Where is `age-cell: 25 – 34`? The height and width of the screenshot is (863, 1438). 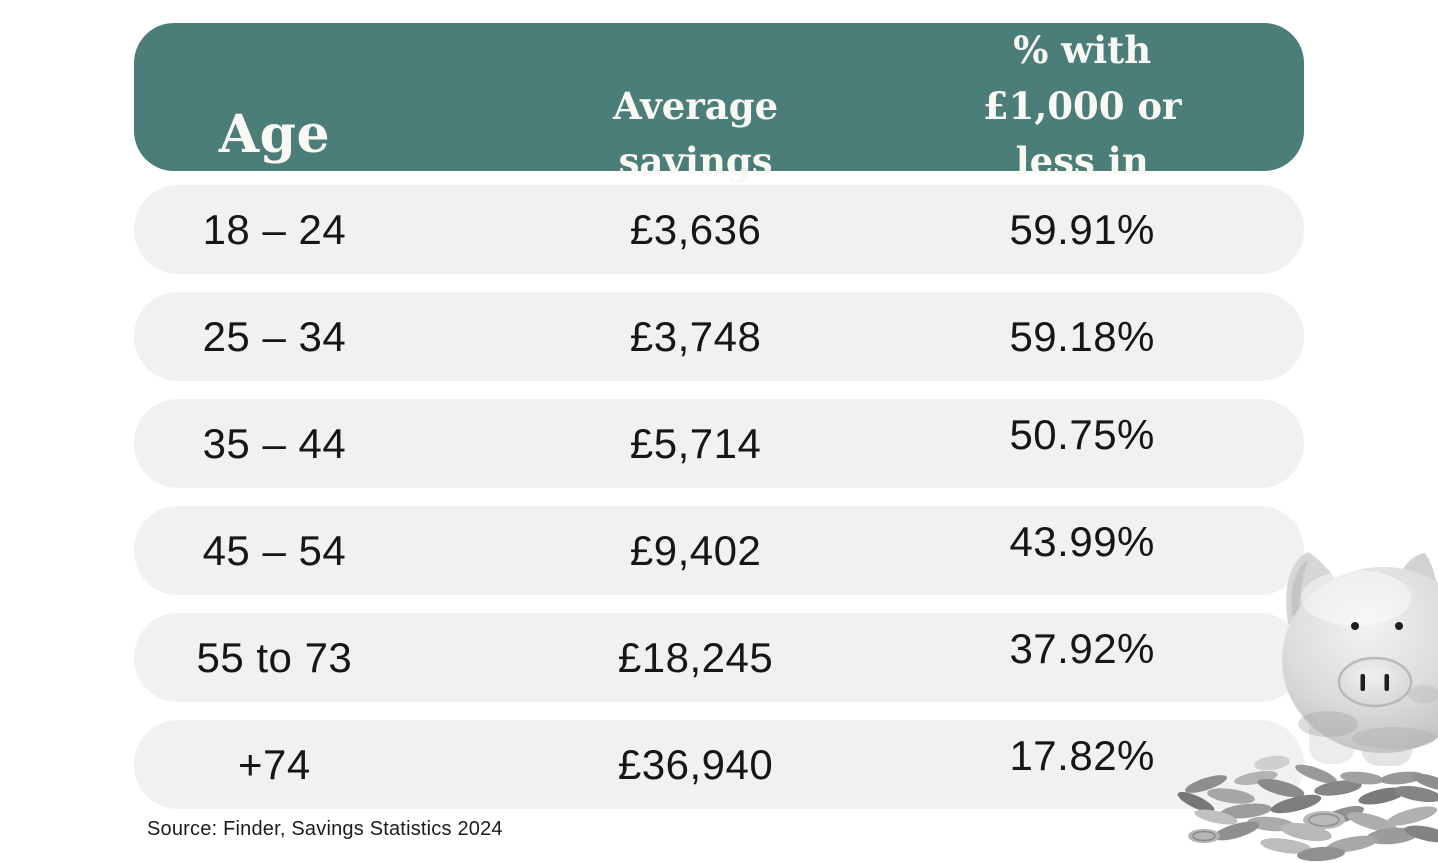
age-cell: 25 – 34 is located at coordinates (274, 336).